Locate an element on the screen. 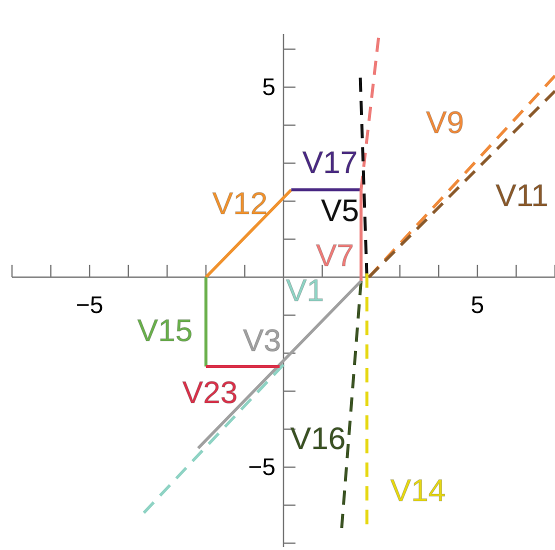 Image resolution: width=555 pixels, height=550 pixels. series-label: V11 is located at coordinates (522, 195).